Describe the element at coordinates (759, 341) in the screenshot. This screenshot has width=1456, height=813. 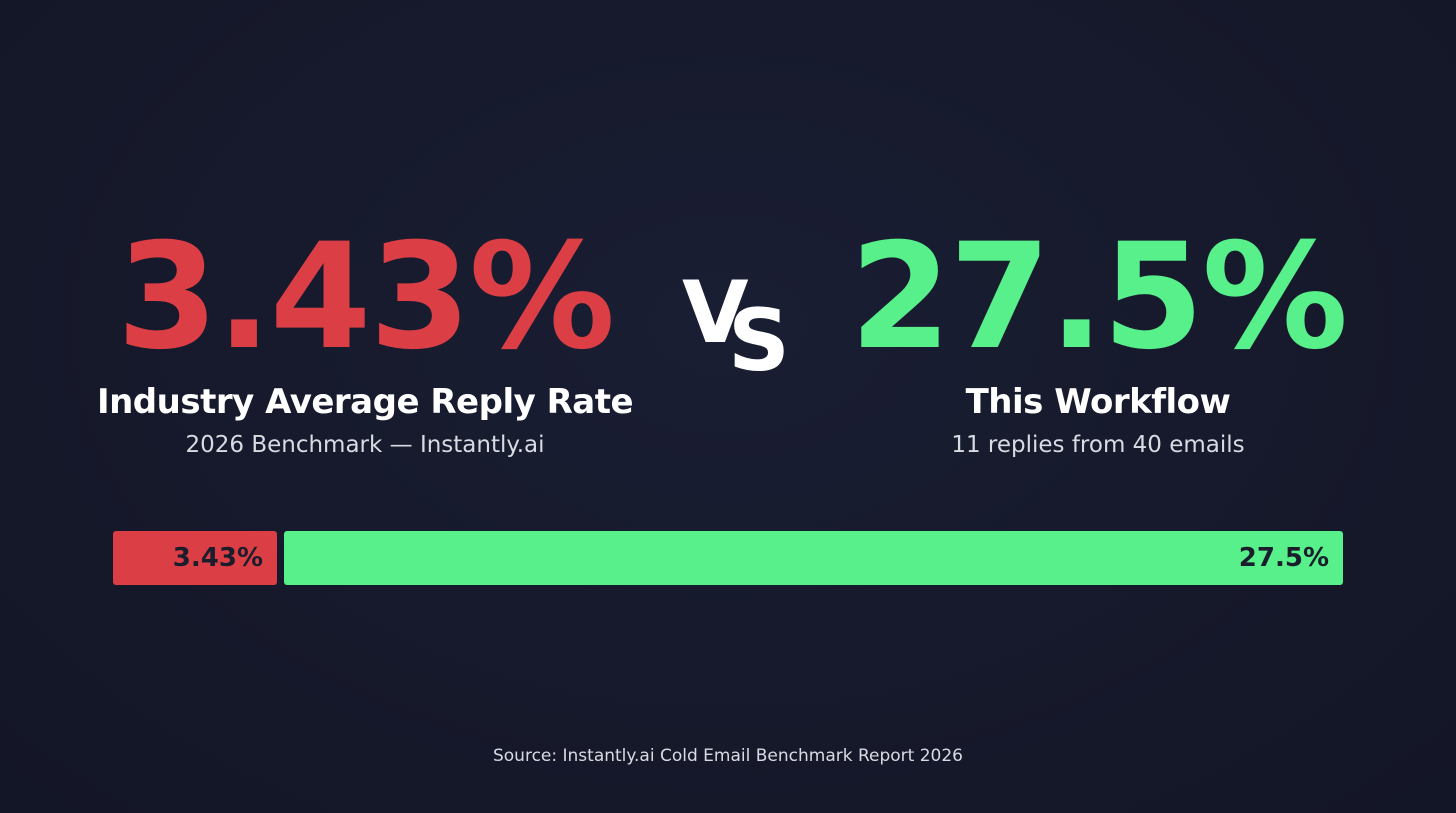
I see `versus-letter-s: S` at that location.